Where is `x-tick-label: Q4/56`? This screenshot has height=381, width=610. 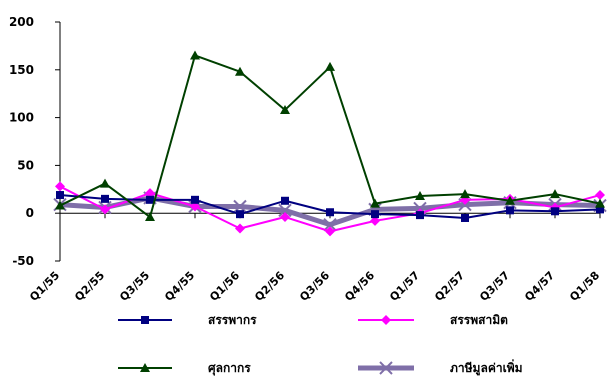 x-tick-label: Q4/56 is located at coordinates (359, 286).